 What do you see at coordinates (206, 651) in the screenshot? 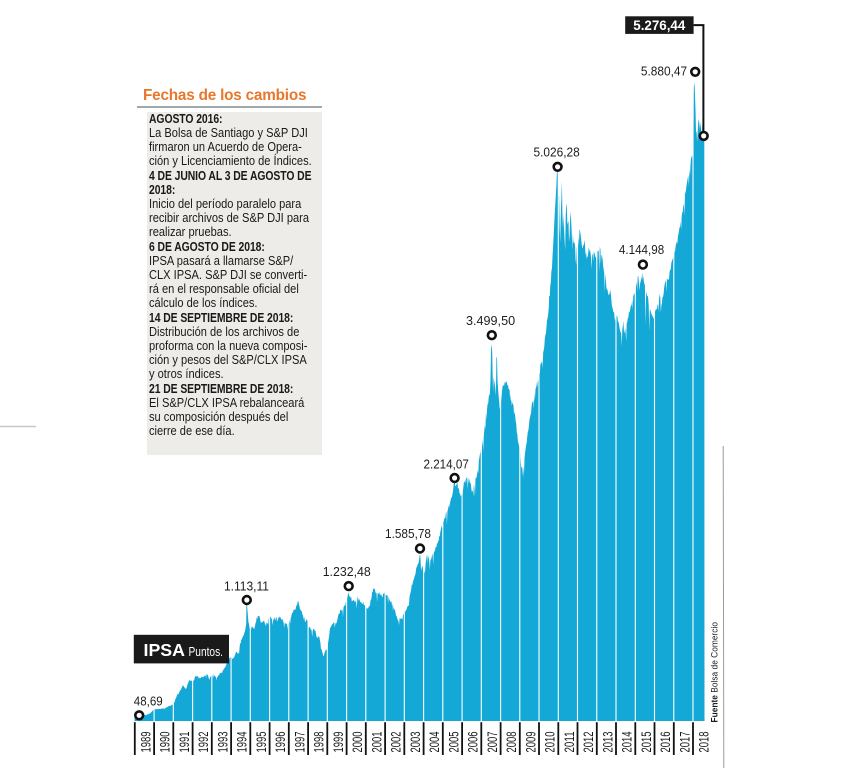
I see `svg-text: Puntos.` at bounding box center [206, 651].